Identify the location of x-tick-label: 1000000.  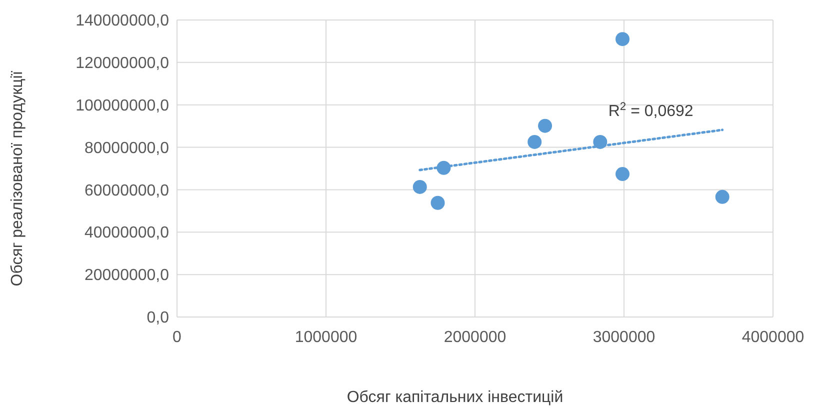
(326, 337).